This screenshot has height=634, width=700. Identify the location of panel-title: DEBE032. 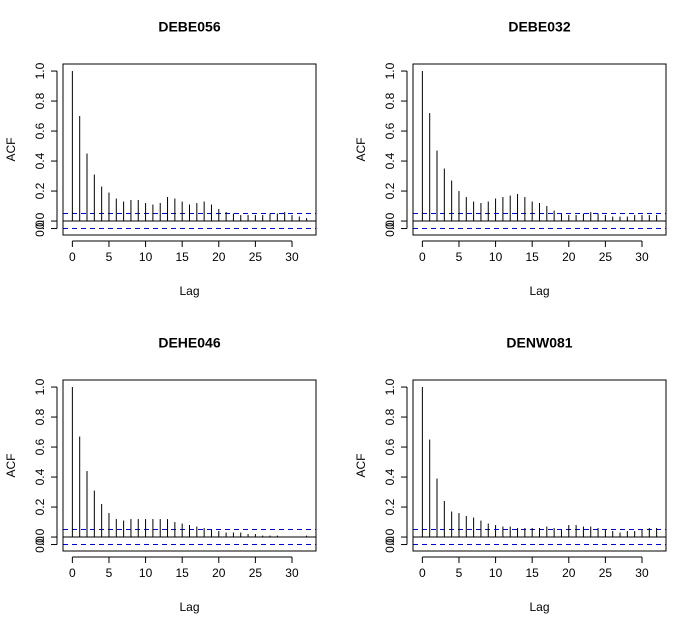
(539, 27).